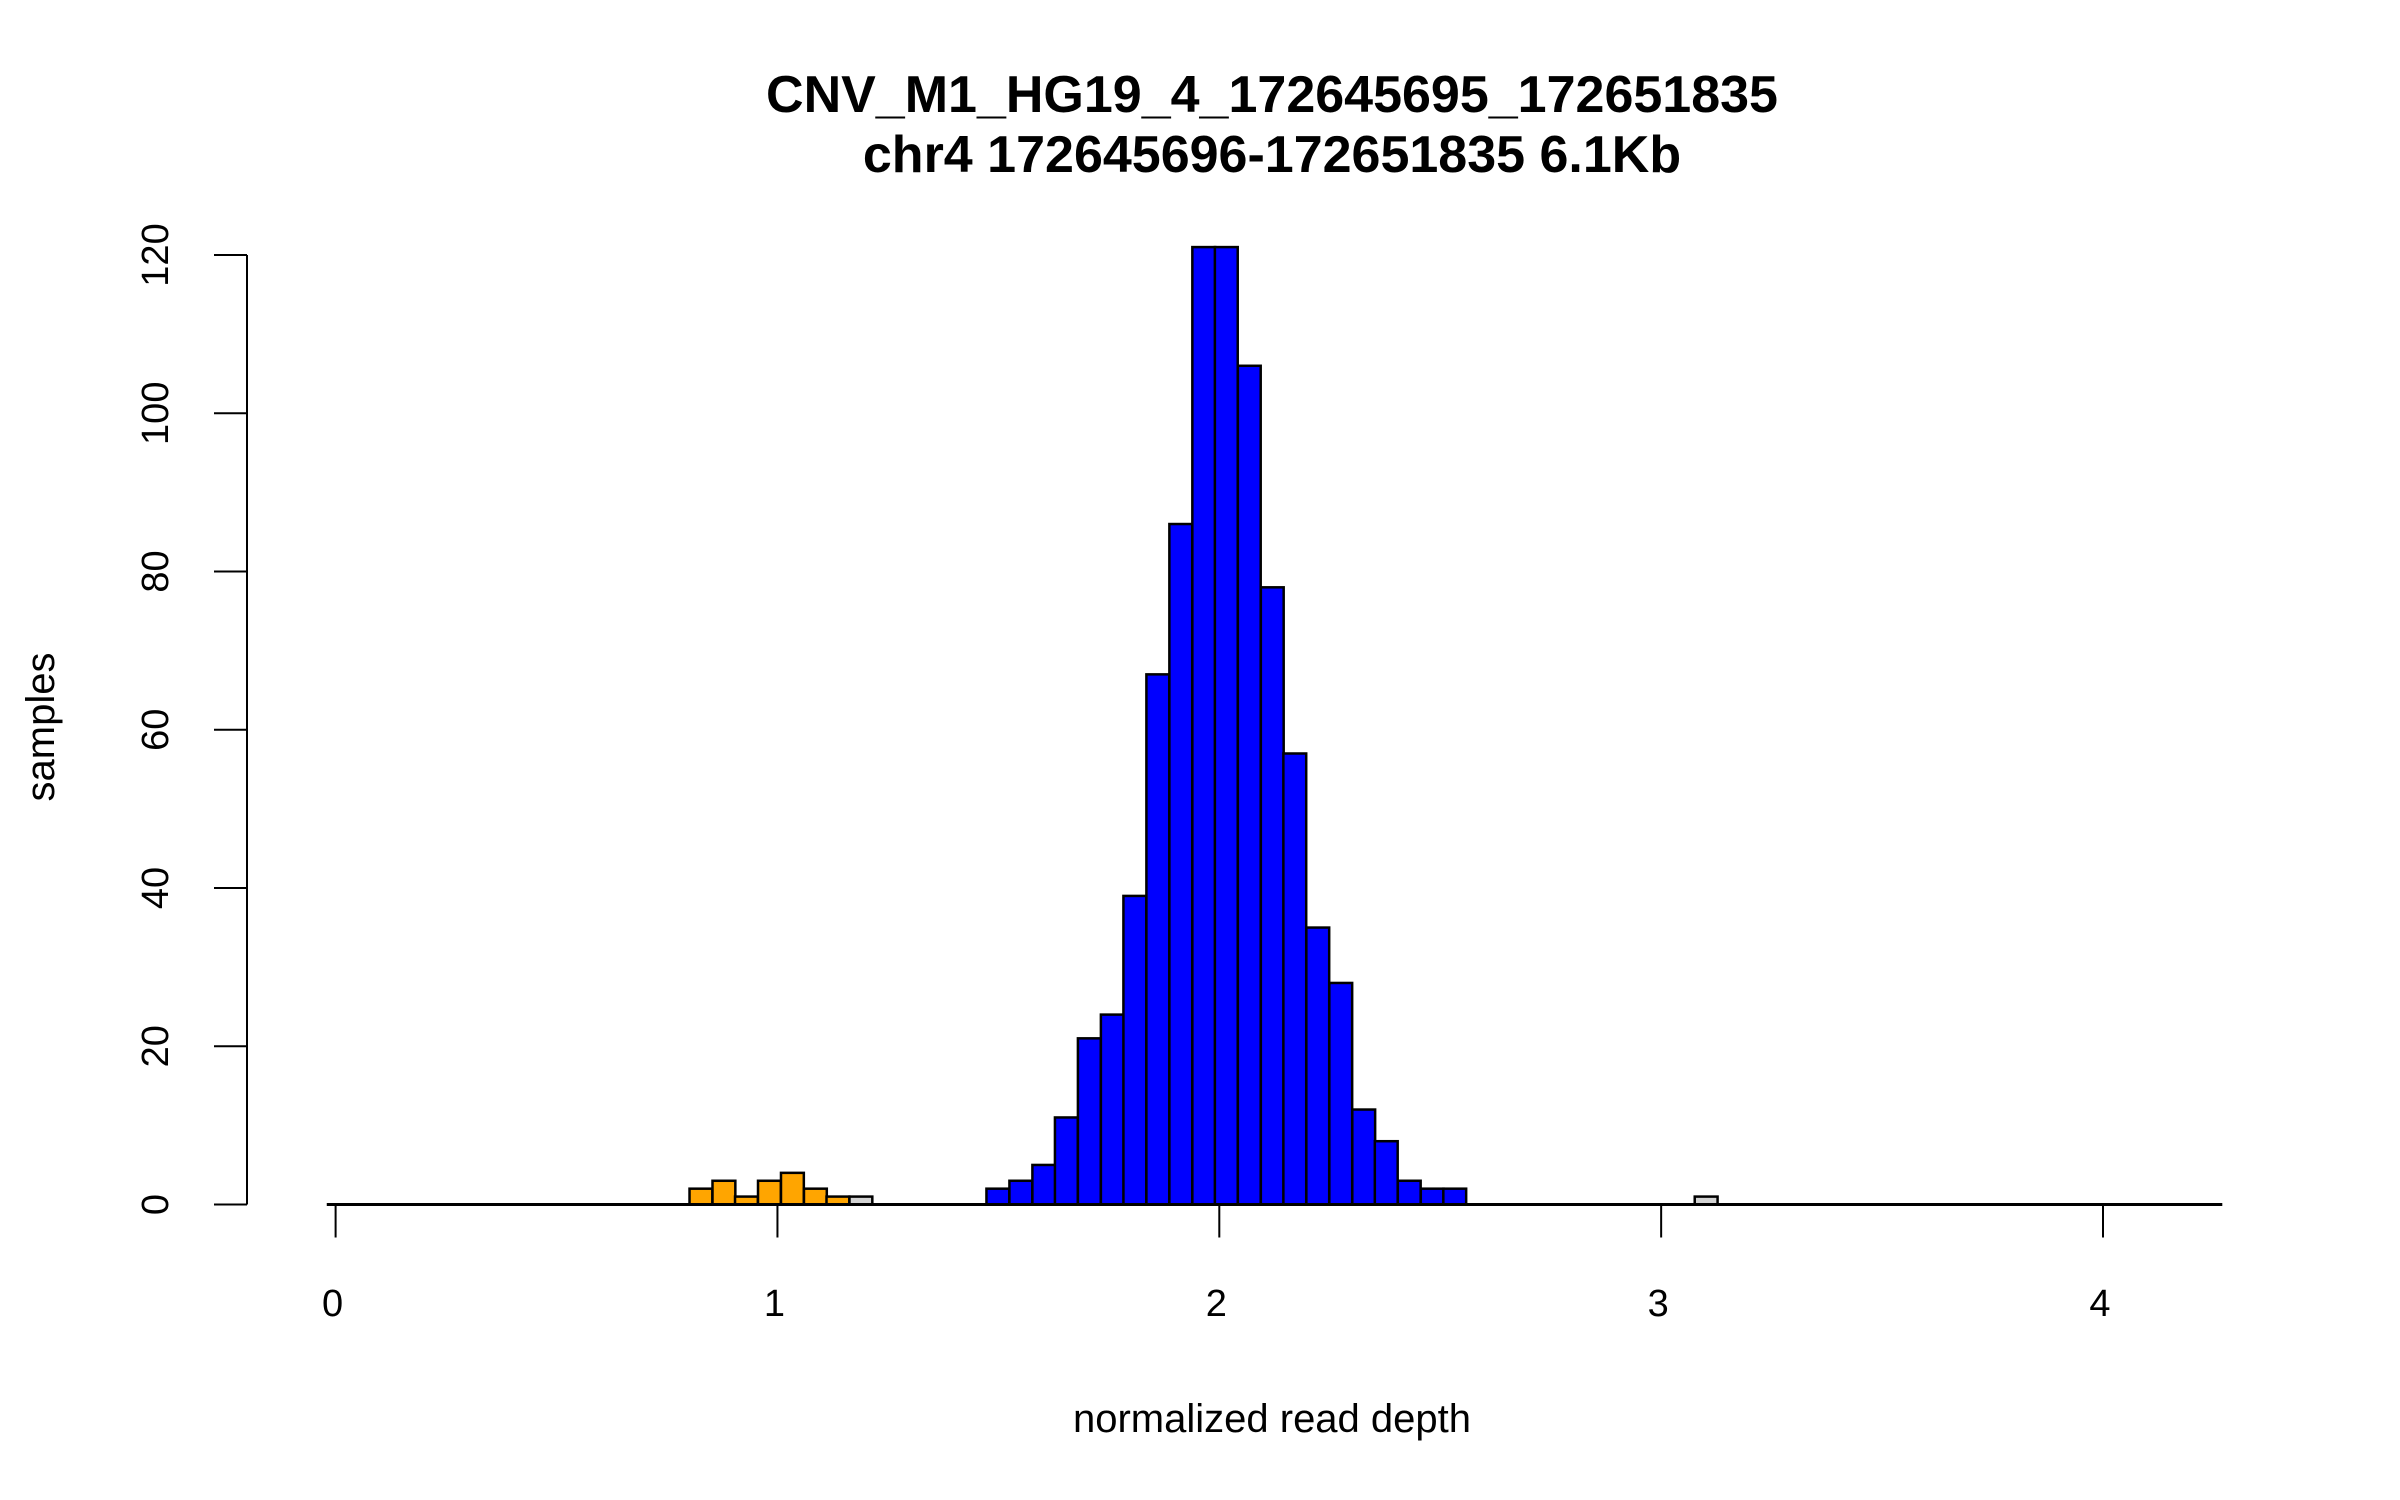 This screenshot has height=1500, width=2400. I want to click on chart-subtitle: chr4 172645696-172651835 6.1Kb, so click(1272, 155).